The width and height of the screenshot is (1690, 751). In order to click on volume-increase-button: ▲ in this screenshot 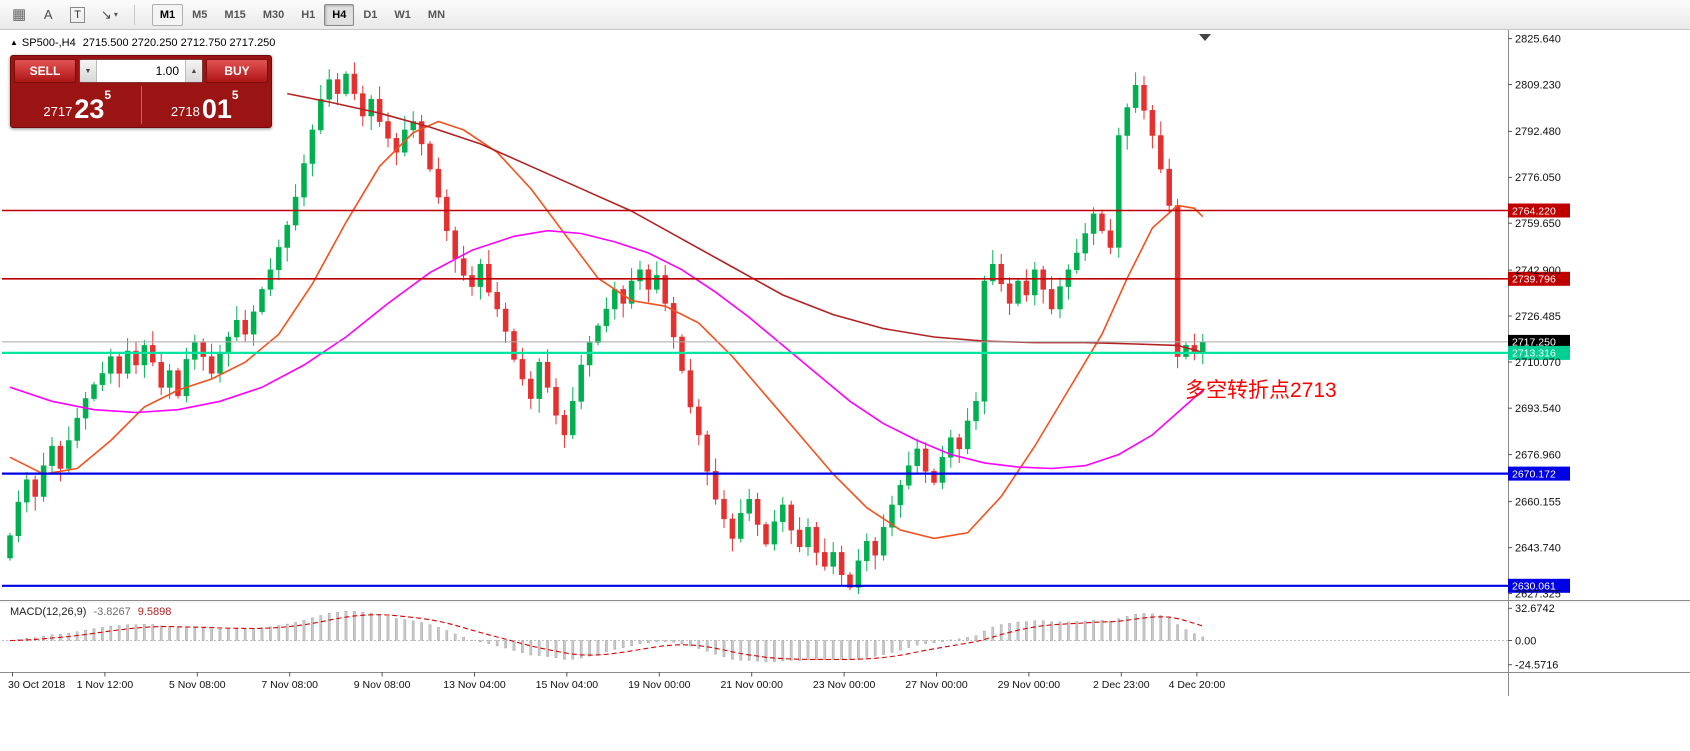, I will do `click(193, 71)`.